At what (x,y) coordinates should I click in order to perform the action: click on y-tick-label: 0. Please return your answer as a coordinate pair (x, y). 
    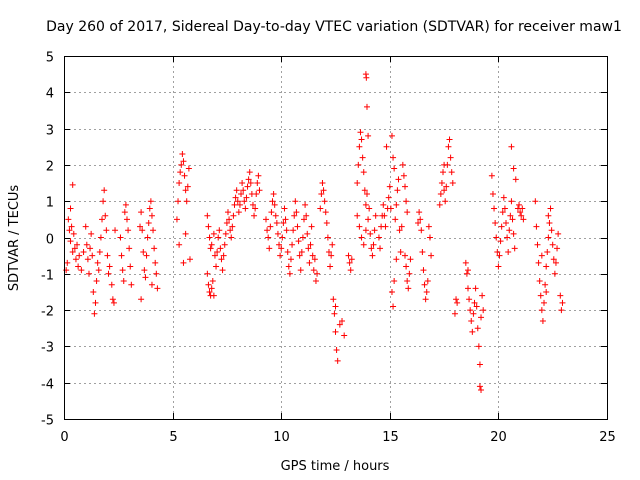
    Looking at the image, I should click on (50, 240).